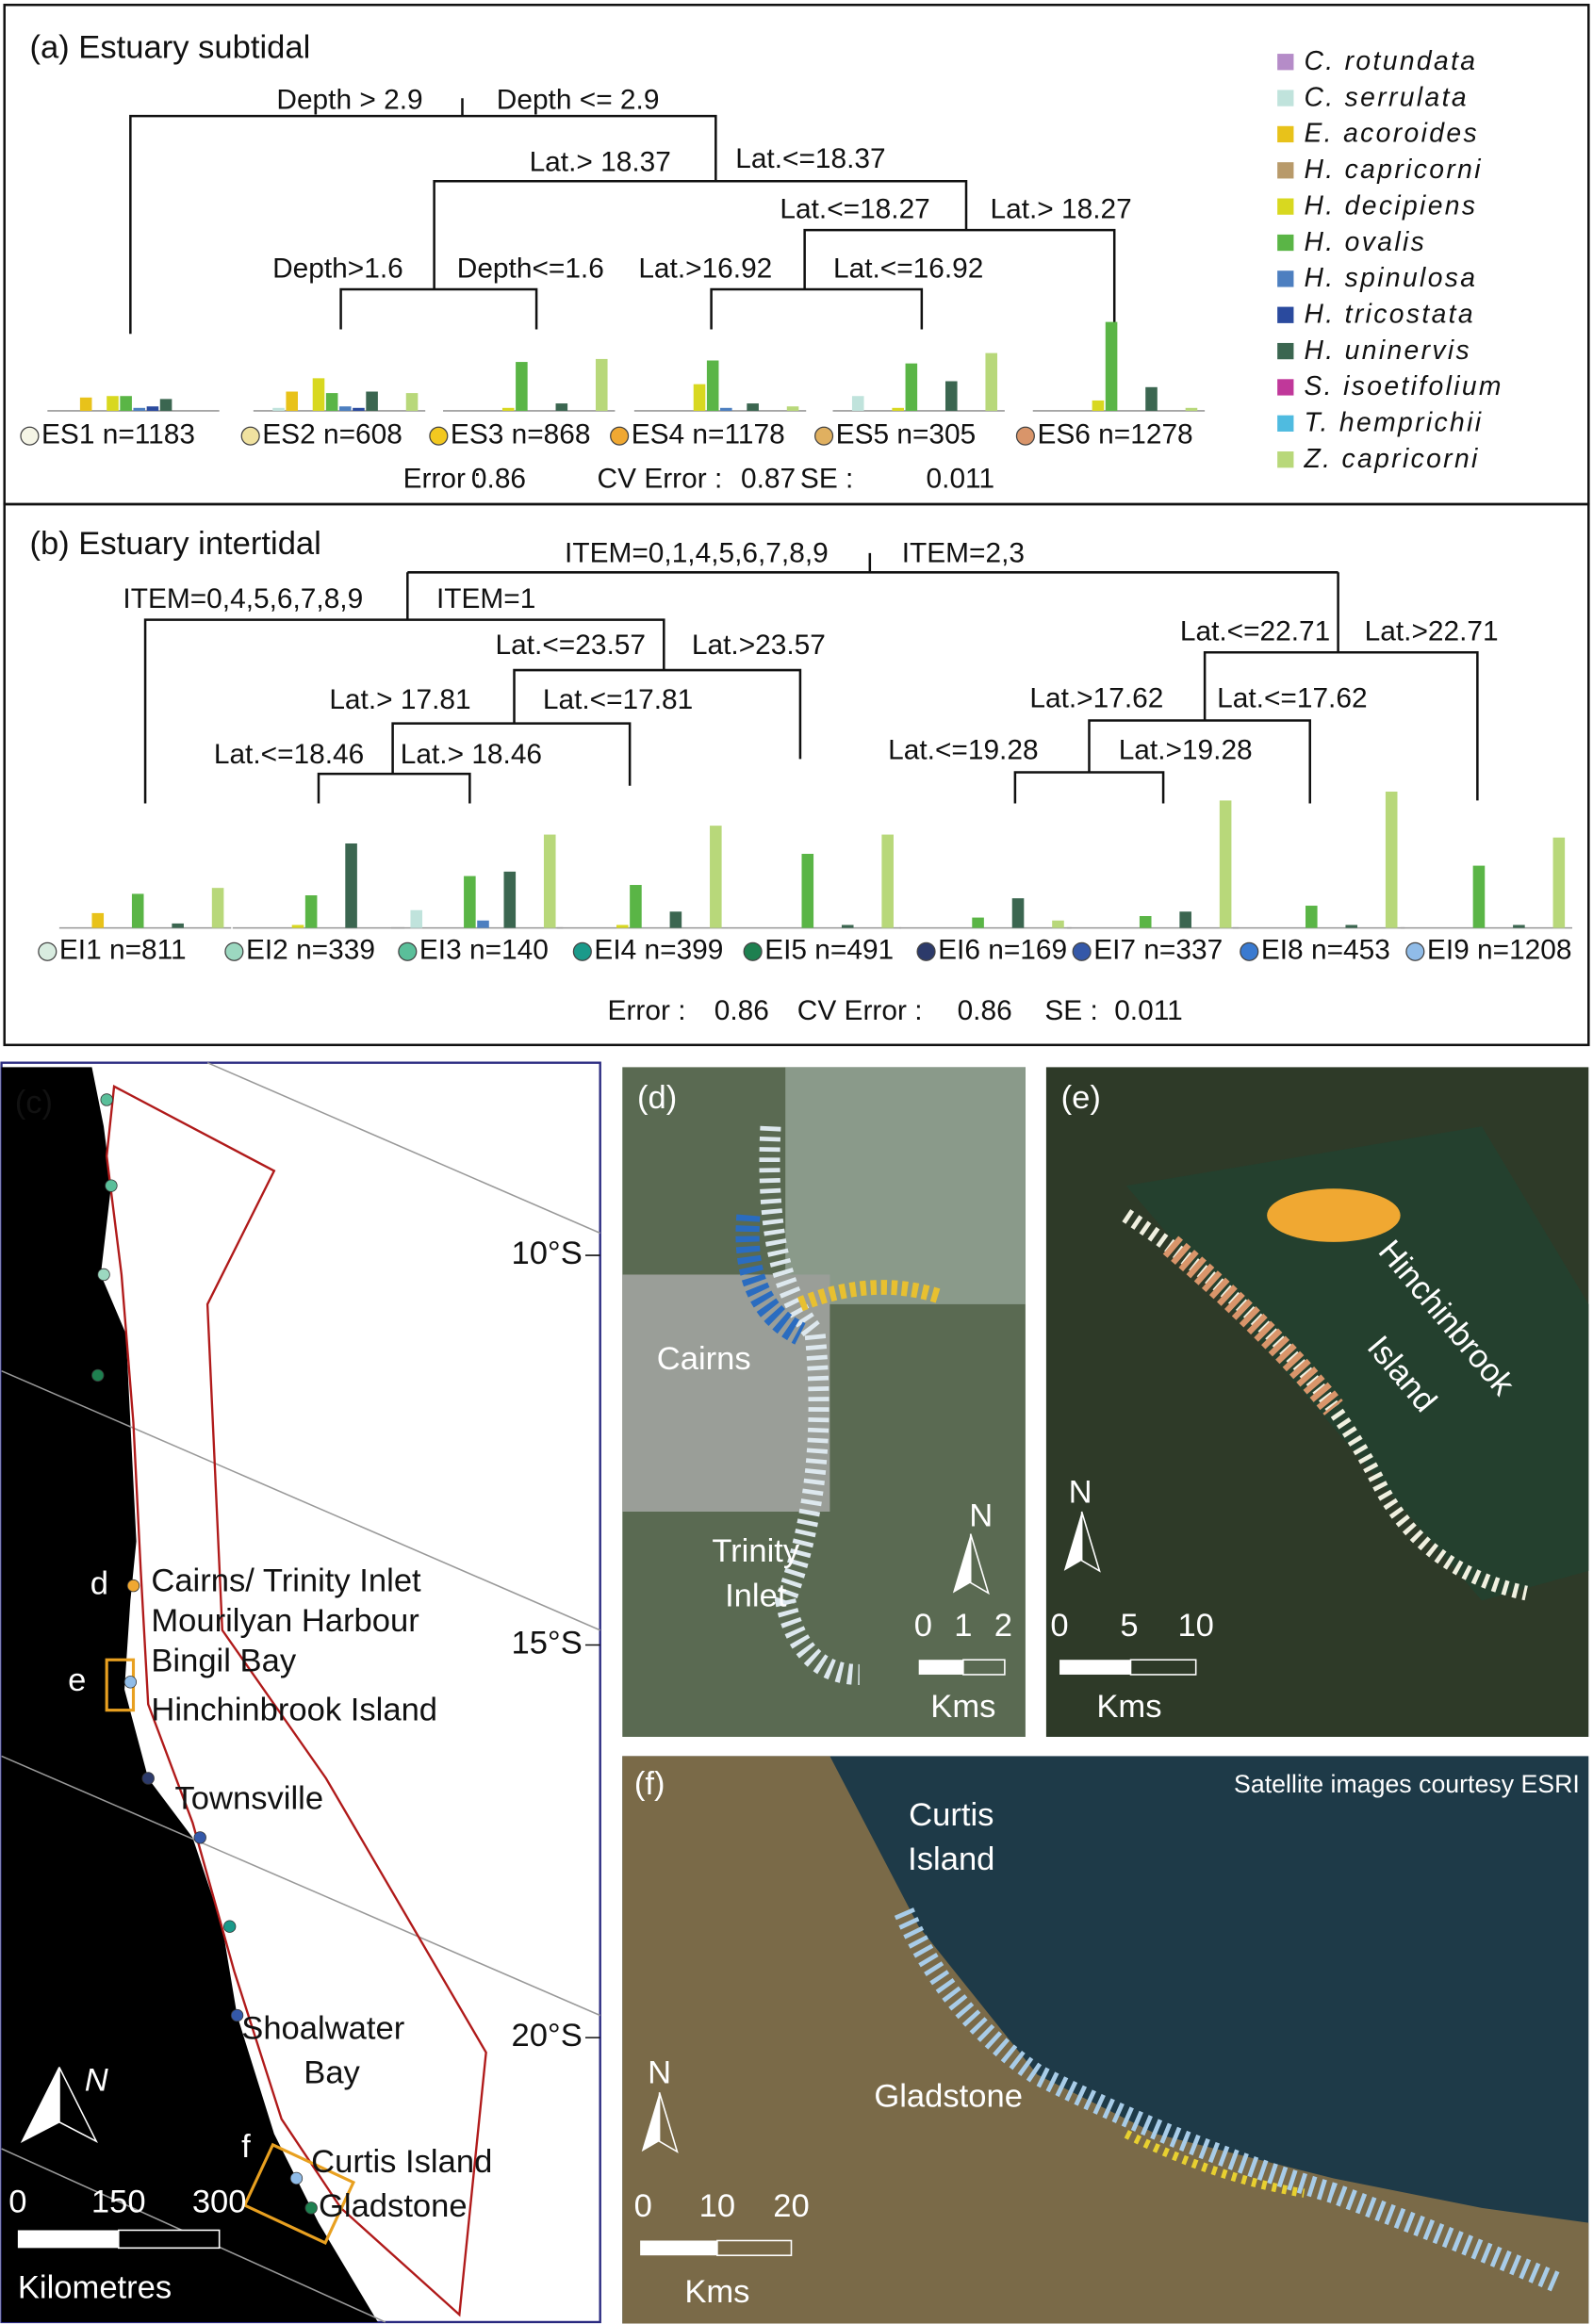 Image resolution: width=1593 pixels, height=2324 pixels. What do you see at coordinates (1407, 1784) in the screenshot?
I see `image-credit: Satellite images courtesy ESRI` at bounding box center [1407, 1784].